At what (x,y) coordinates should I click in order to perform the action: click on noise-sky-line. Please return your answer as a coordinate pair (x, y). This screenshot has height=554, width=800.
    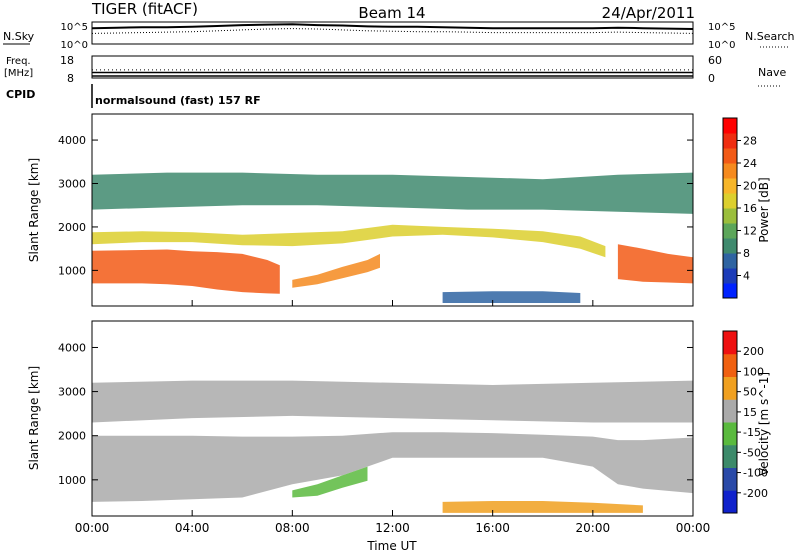
    Looking at the image, I should click on (392, 26).